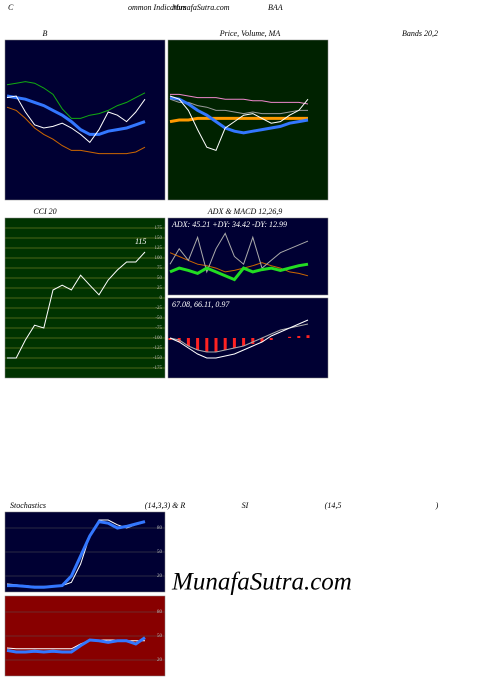 The image size is (500, 680). I want to click on y-tick-label: 125, so click(159, 248).